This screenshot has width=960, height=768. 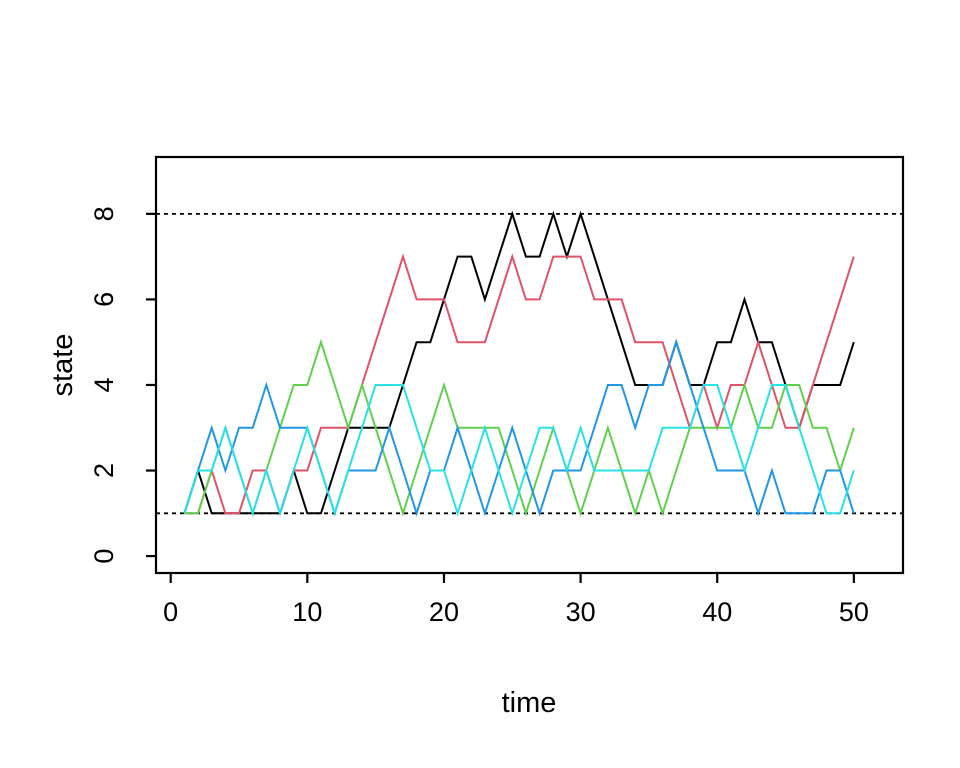 I want to click on y-tick-label: 0, so click(x=104, y=556).